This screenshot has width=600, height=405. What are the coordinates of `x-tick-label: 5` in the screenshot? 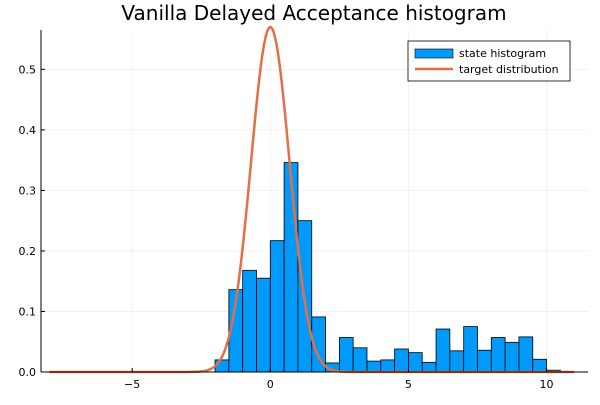 It's located at (408, 384).